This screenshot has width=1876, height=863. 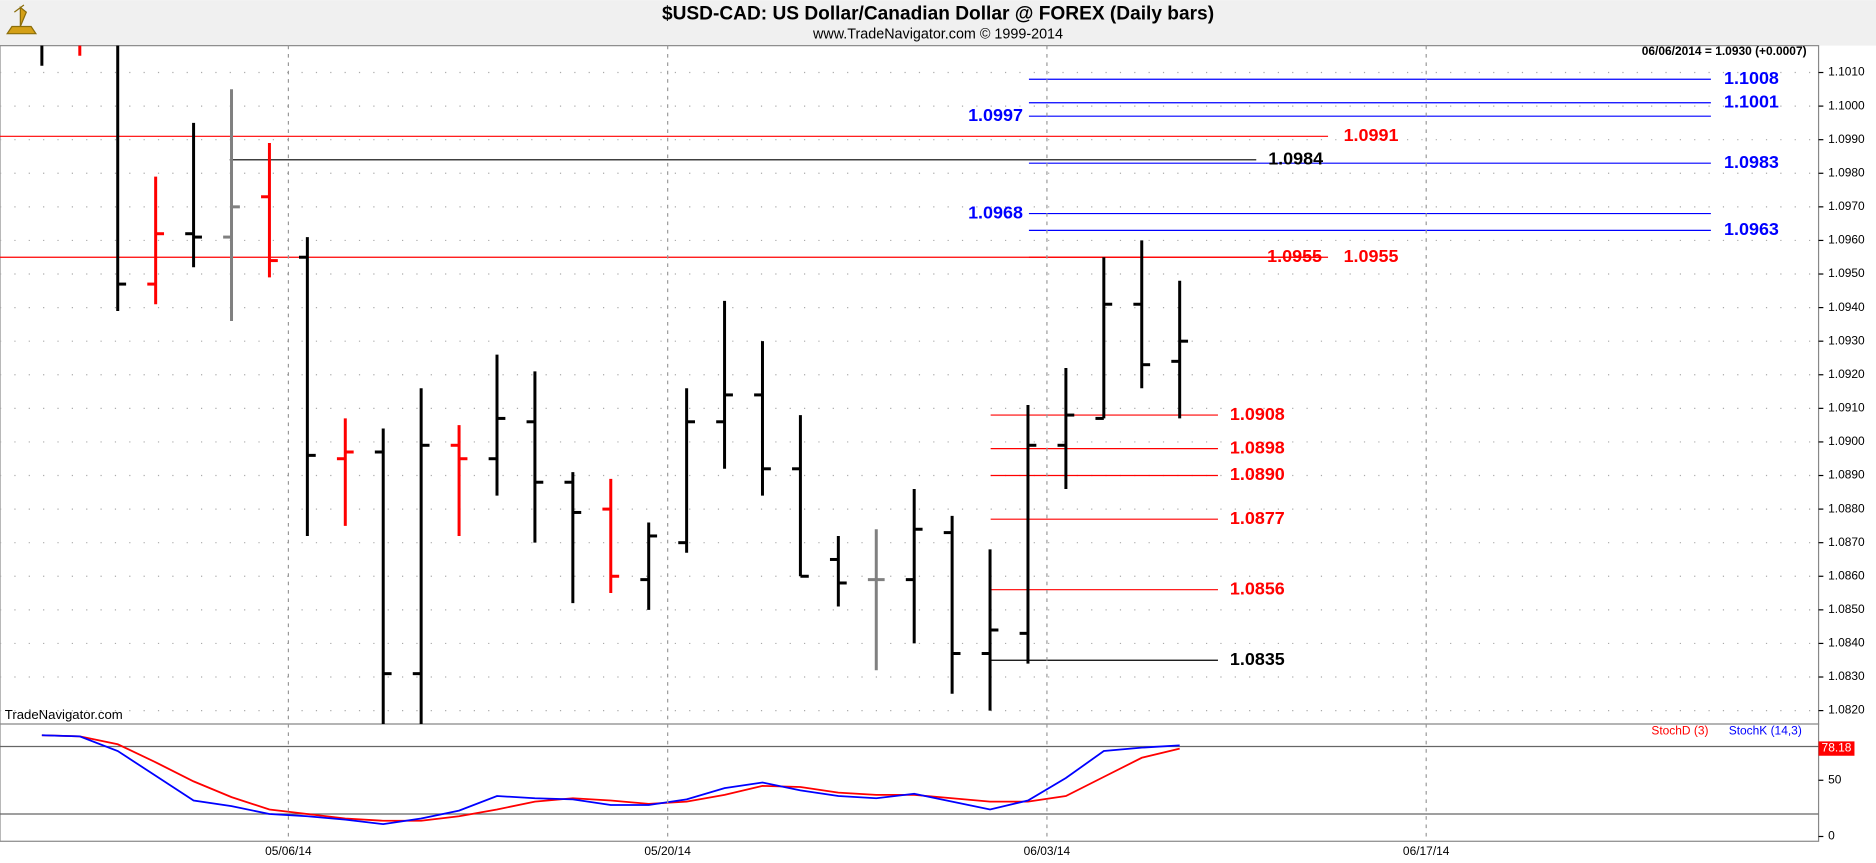 I want to click on level-label: 1.0890, so click(x=1257, y=474).